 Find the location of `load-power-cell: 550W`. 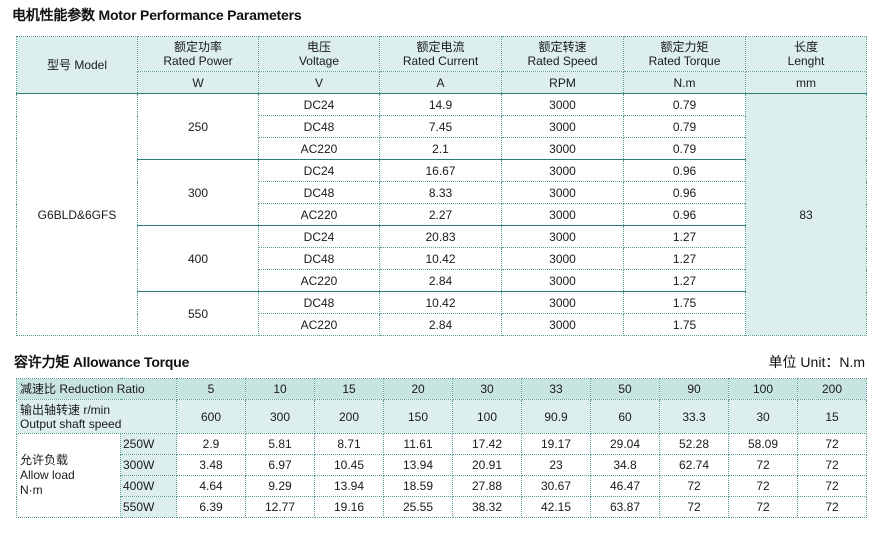

load-power-cell: 550W is located at coordinates (148, 507).